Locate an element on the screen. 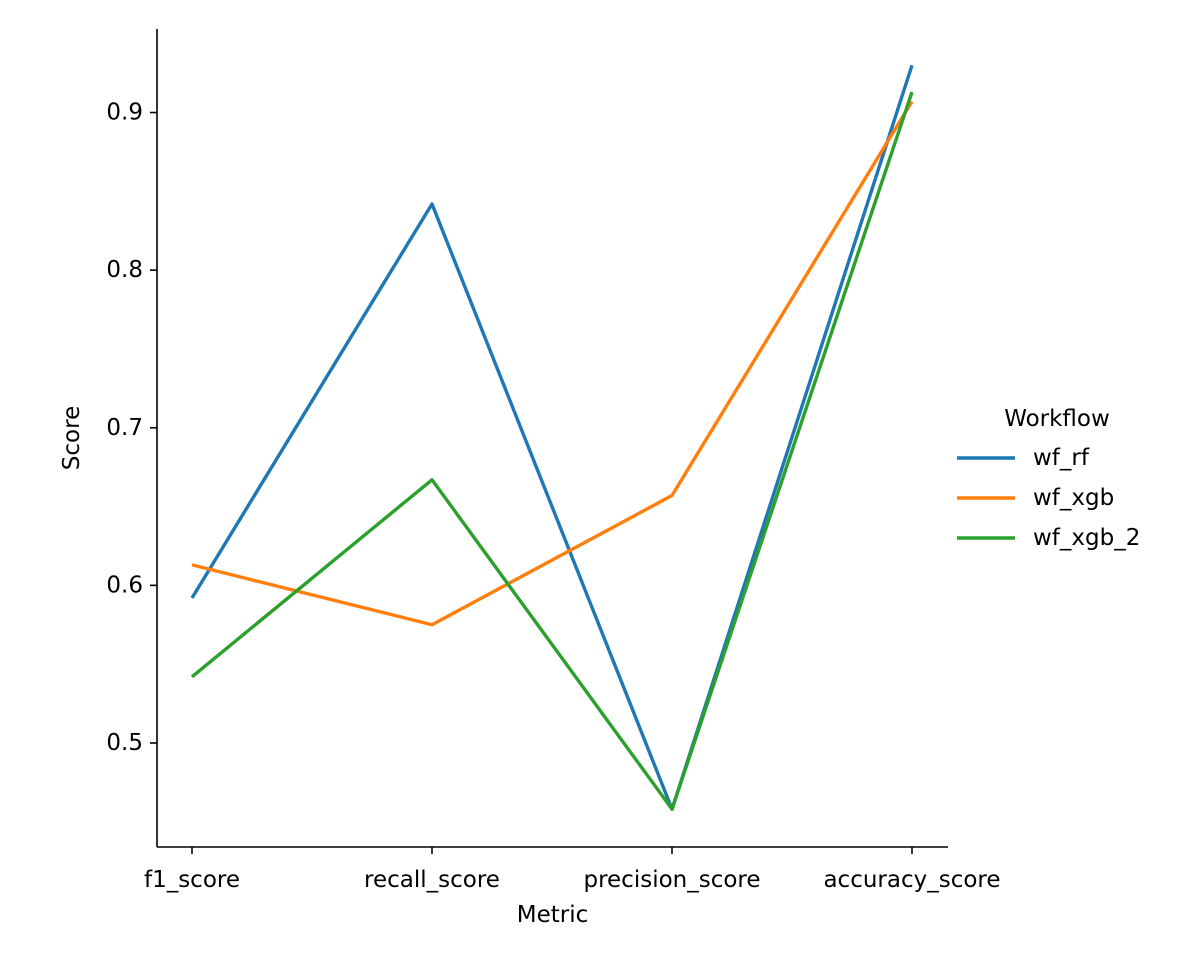 The image size is (1181, 964). x-tick-label: precision_score is located at coordinates (671, 880).